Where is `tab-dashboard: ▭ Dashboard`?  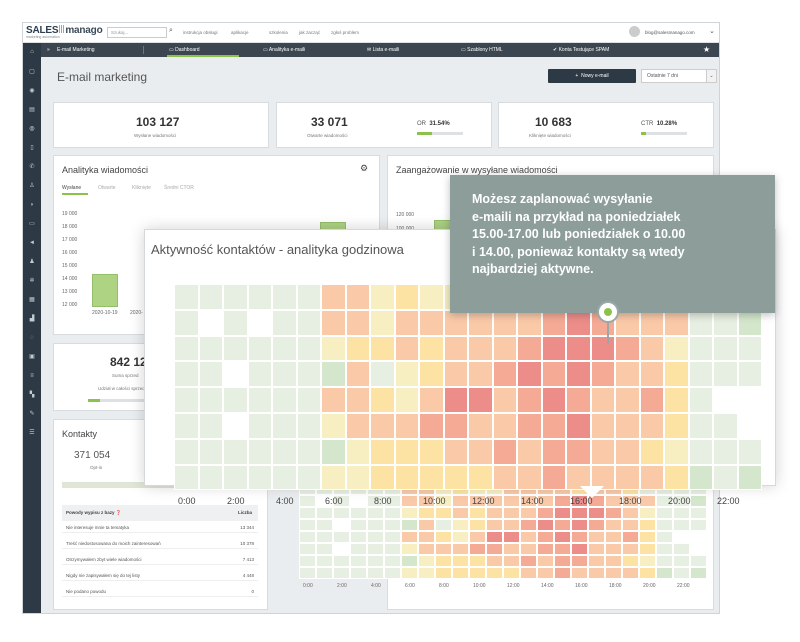 tab-dashboard: ▭ Dashboard is located at coordinates (184, 50).